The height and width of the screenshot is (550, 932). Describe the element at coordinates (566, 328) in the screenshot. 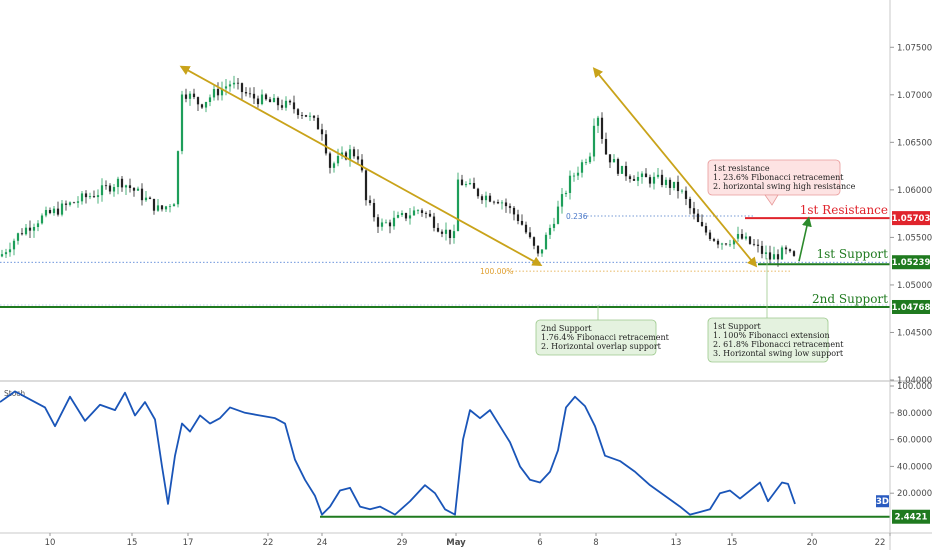

I see `s2-note-line: 2nd Support` at that location.